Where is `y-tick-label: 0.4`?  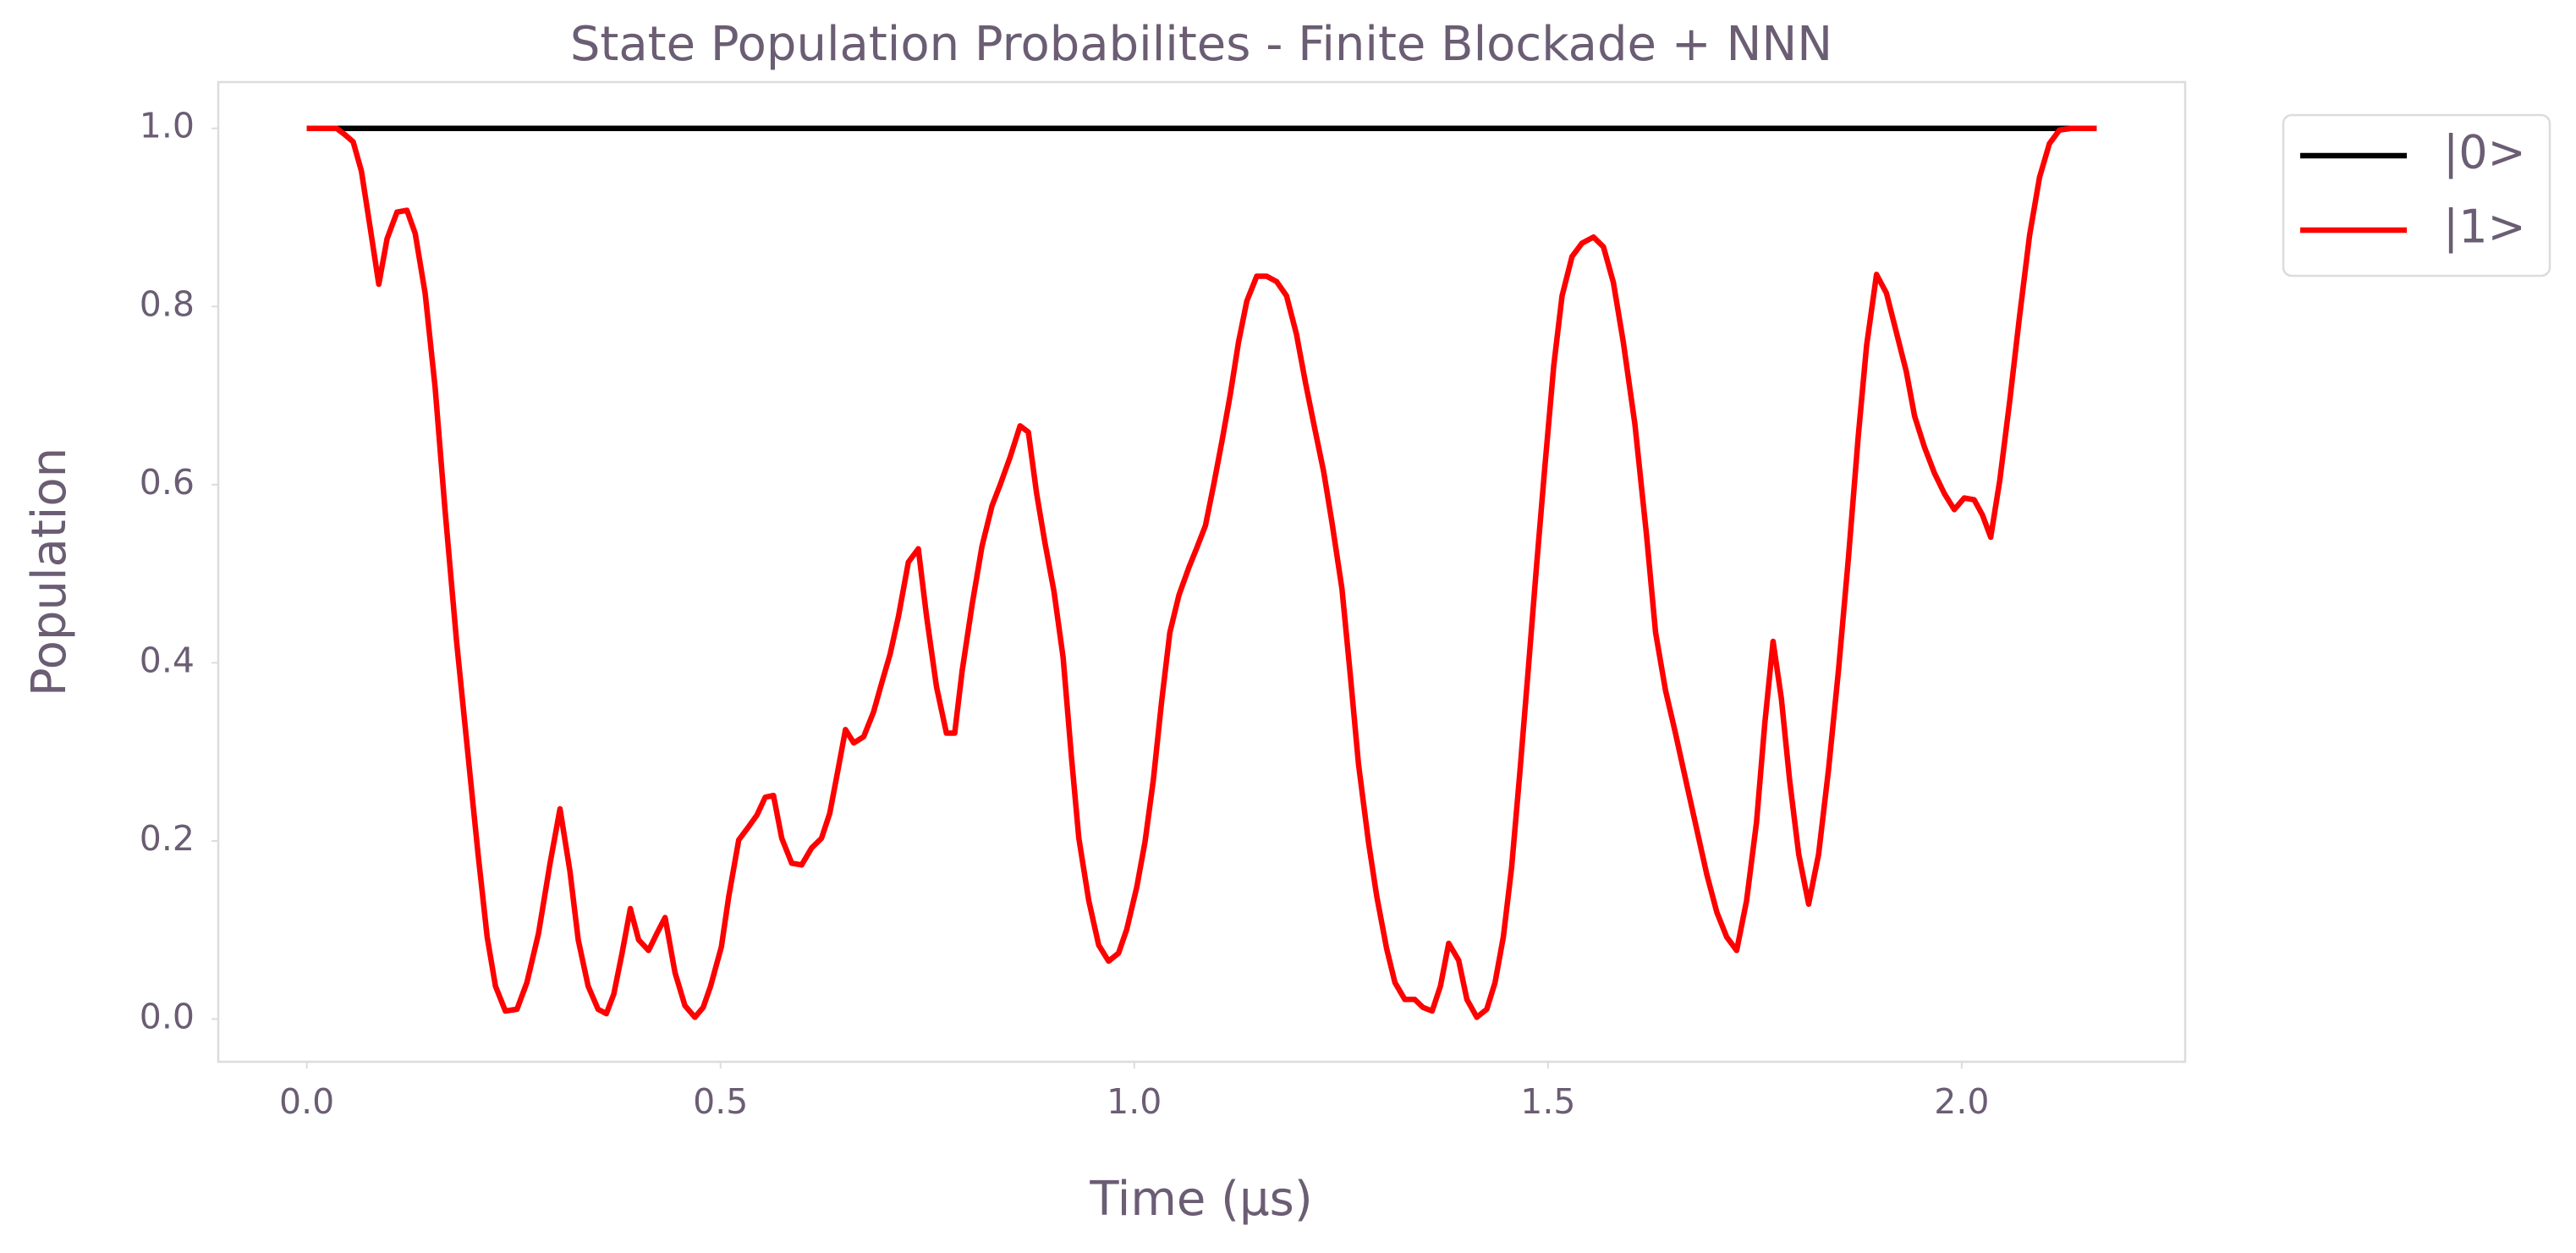 y-tick-label: 0.4 is located at coordinates (168, 660).